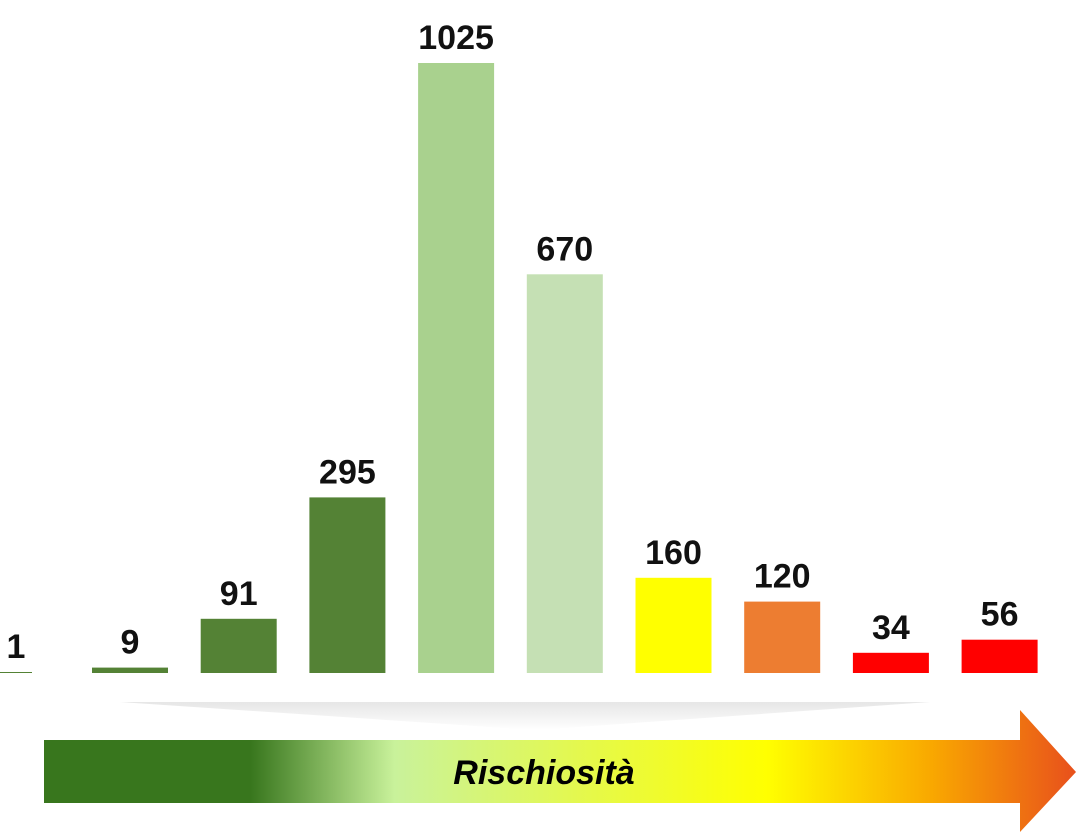 The width and height of the screenshot is (1076, 832). I want to click on bar-value-label-6: 670, so click(564, 249).